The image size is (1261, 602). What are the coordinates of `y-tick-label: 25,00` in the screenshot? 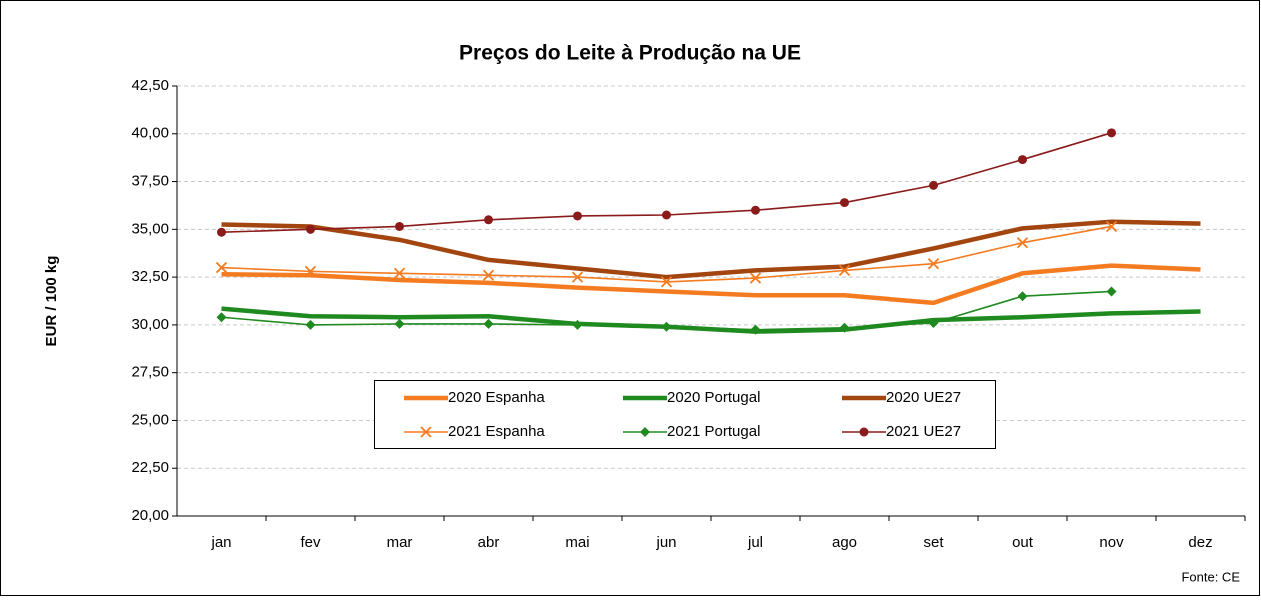 It's located at (150, 419).